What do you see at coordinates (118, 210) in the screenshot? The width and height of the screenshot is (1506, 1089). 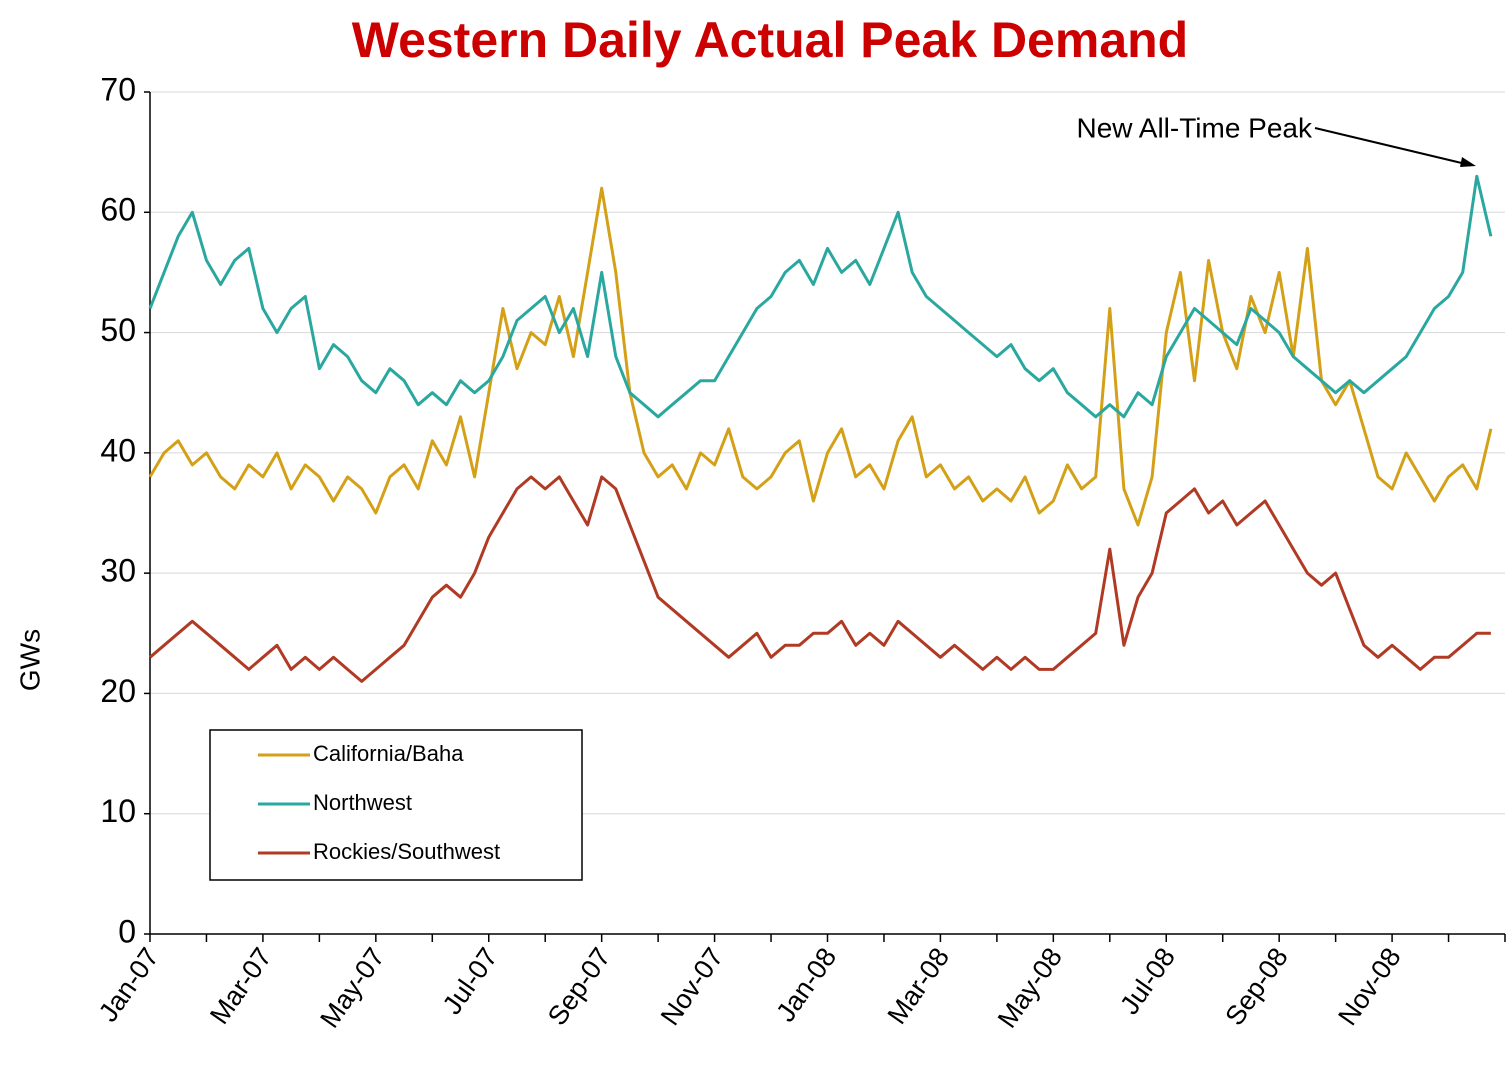 I see `y-tick-label: 60` at bounding box center [118, 210].